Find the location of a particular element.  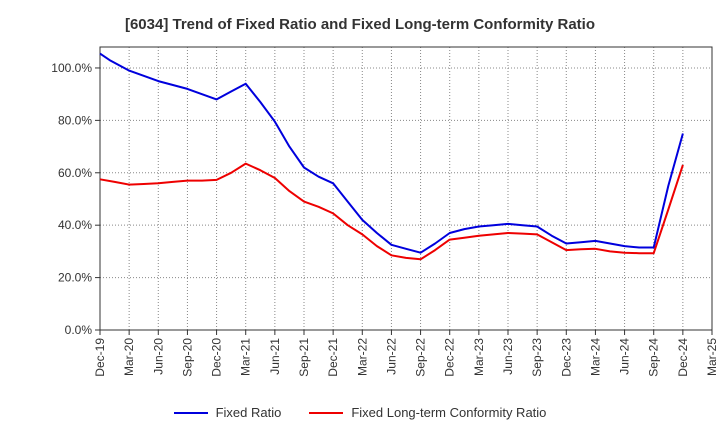

y-tick-label: 60.0% is located at coordinates (75, 173).